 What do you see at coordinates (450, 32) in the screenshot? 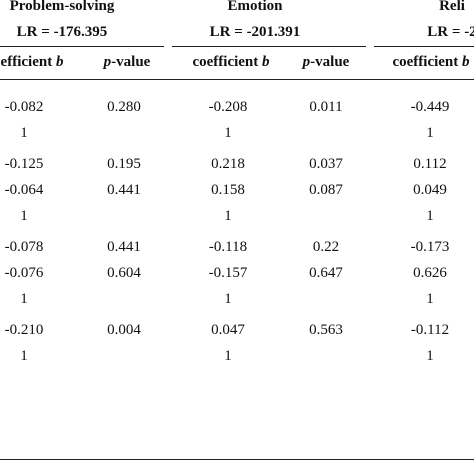
I see `lr-religion: LR = -2` at bounding box center [450, 32].